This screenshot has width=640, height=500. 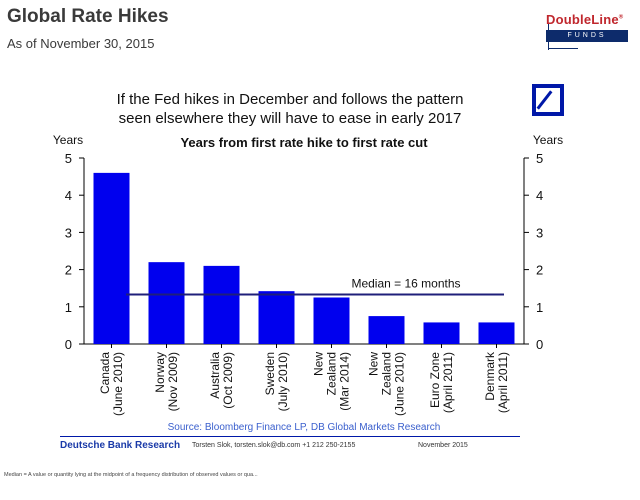 I want to click on y-tick-label-left: 4, so click(x=68, y=195).